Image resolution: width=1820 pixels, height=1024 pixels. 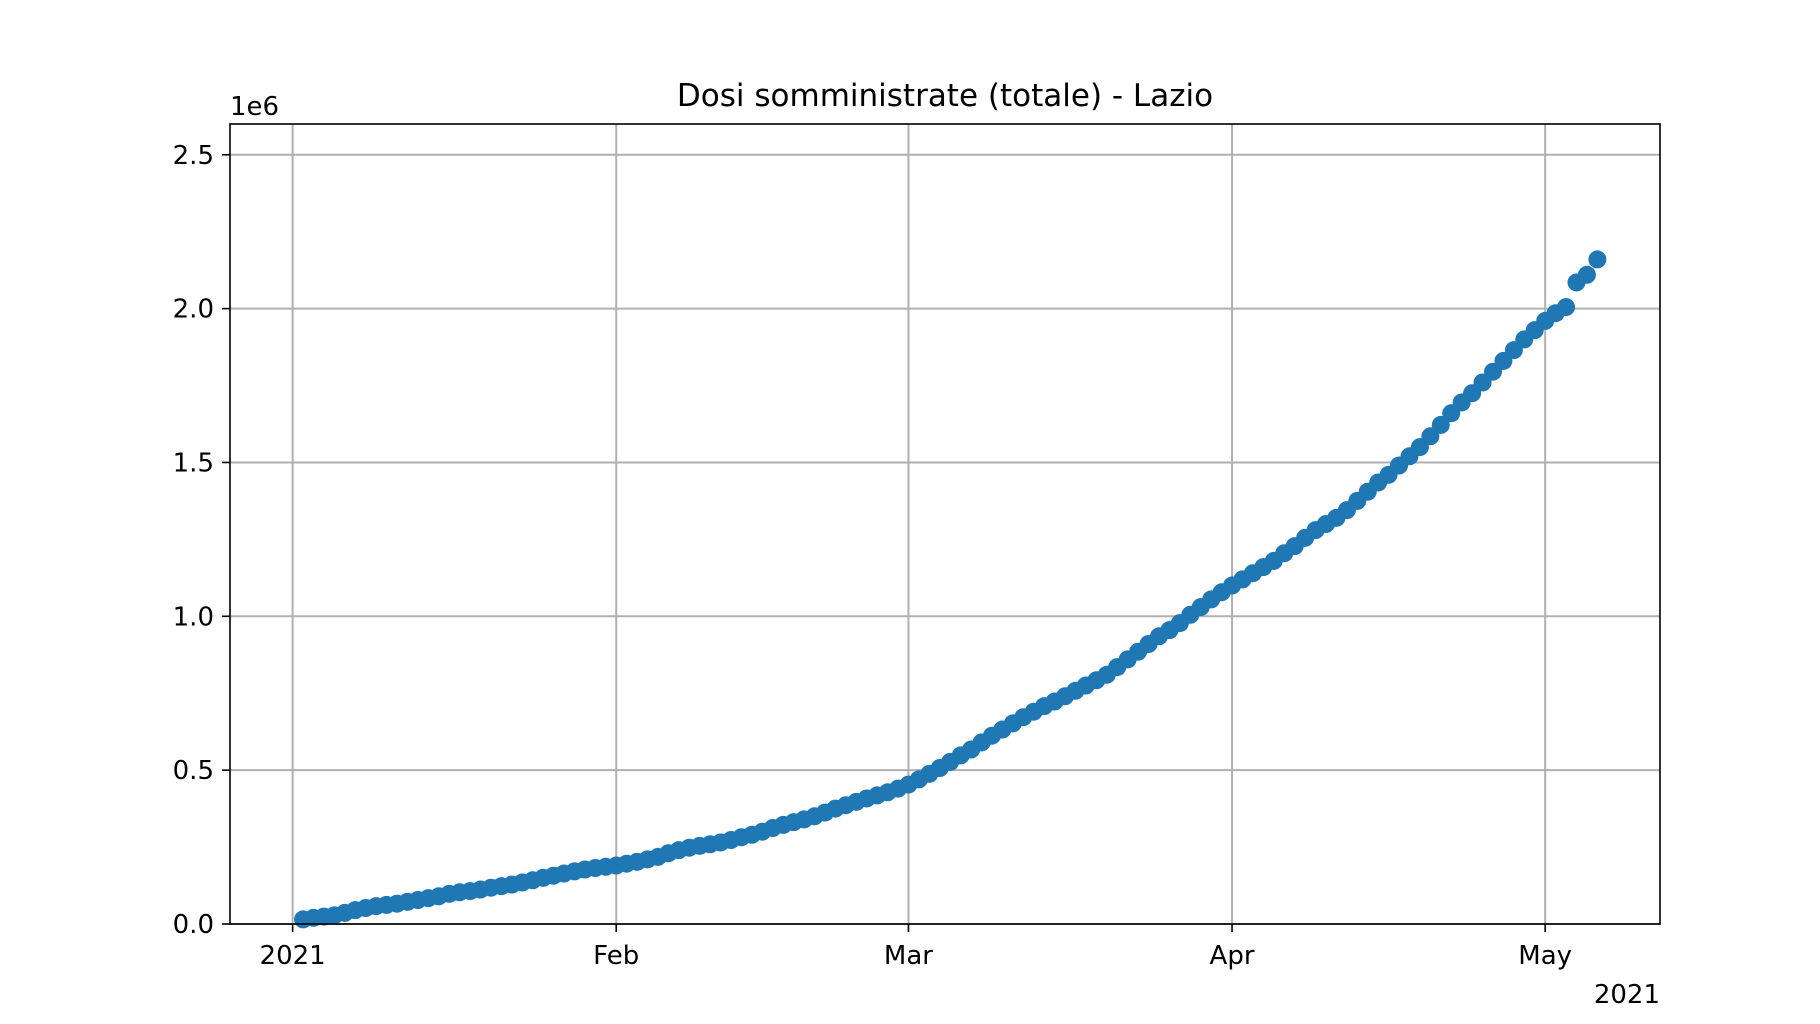 I want to click on y-axis-offset-label: 1e6, so click(x=254, y=107).